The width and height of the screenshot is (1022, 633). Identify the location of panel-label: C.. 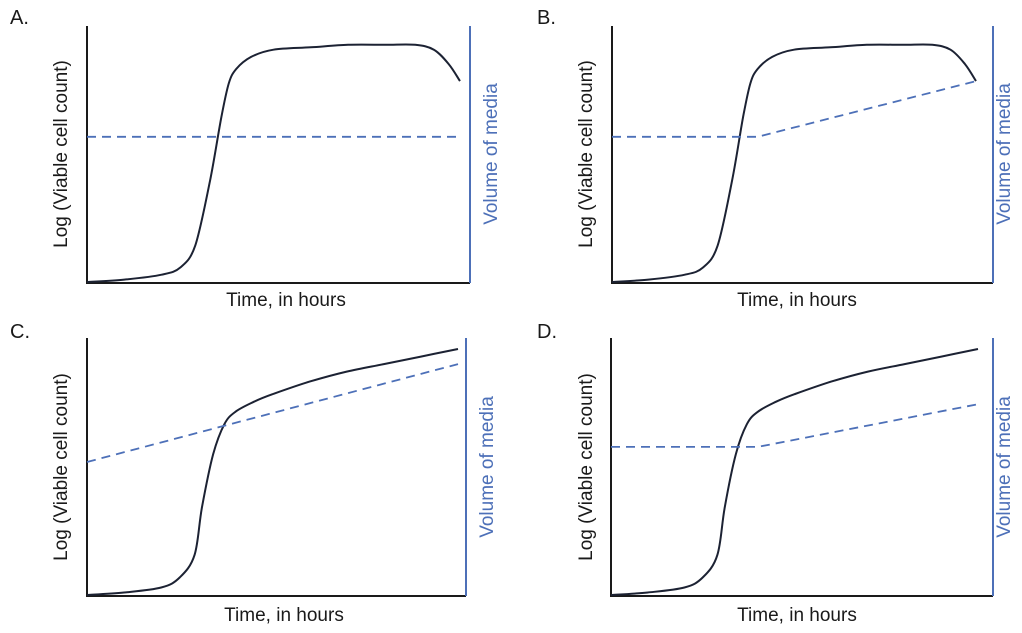
(20, 332).